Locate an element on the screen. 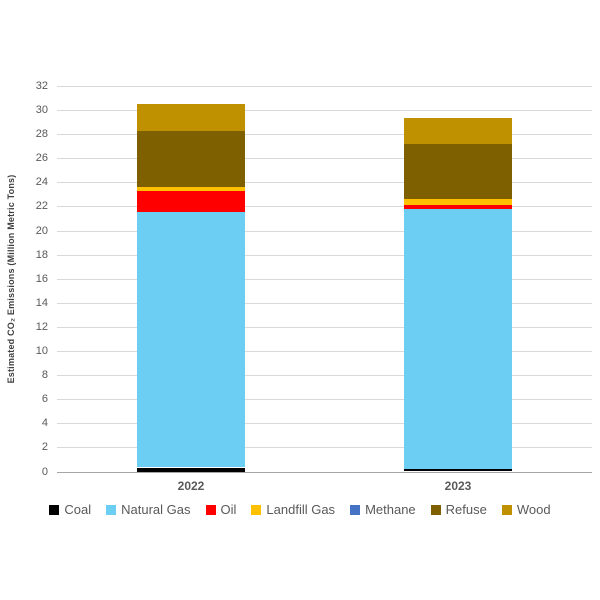  bar-segment-coal-2022 is located at coordinates (191, 470).